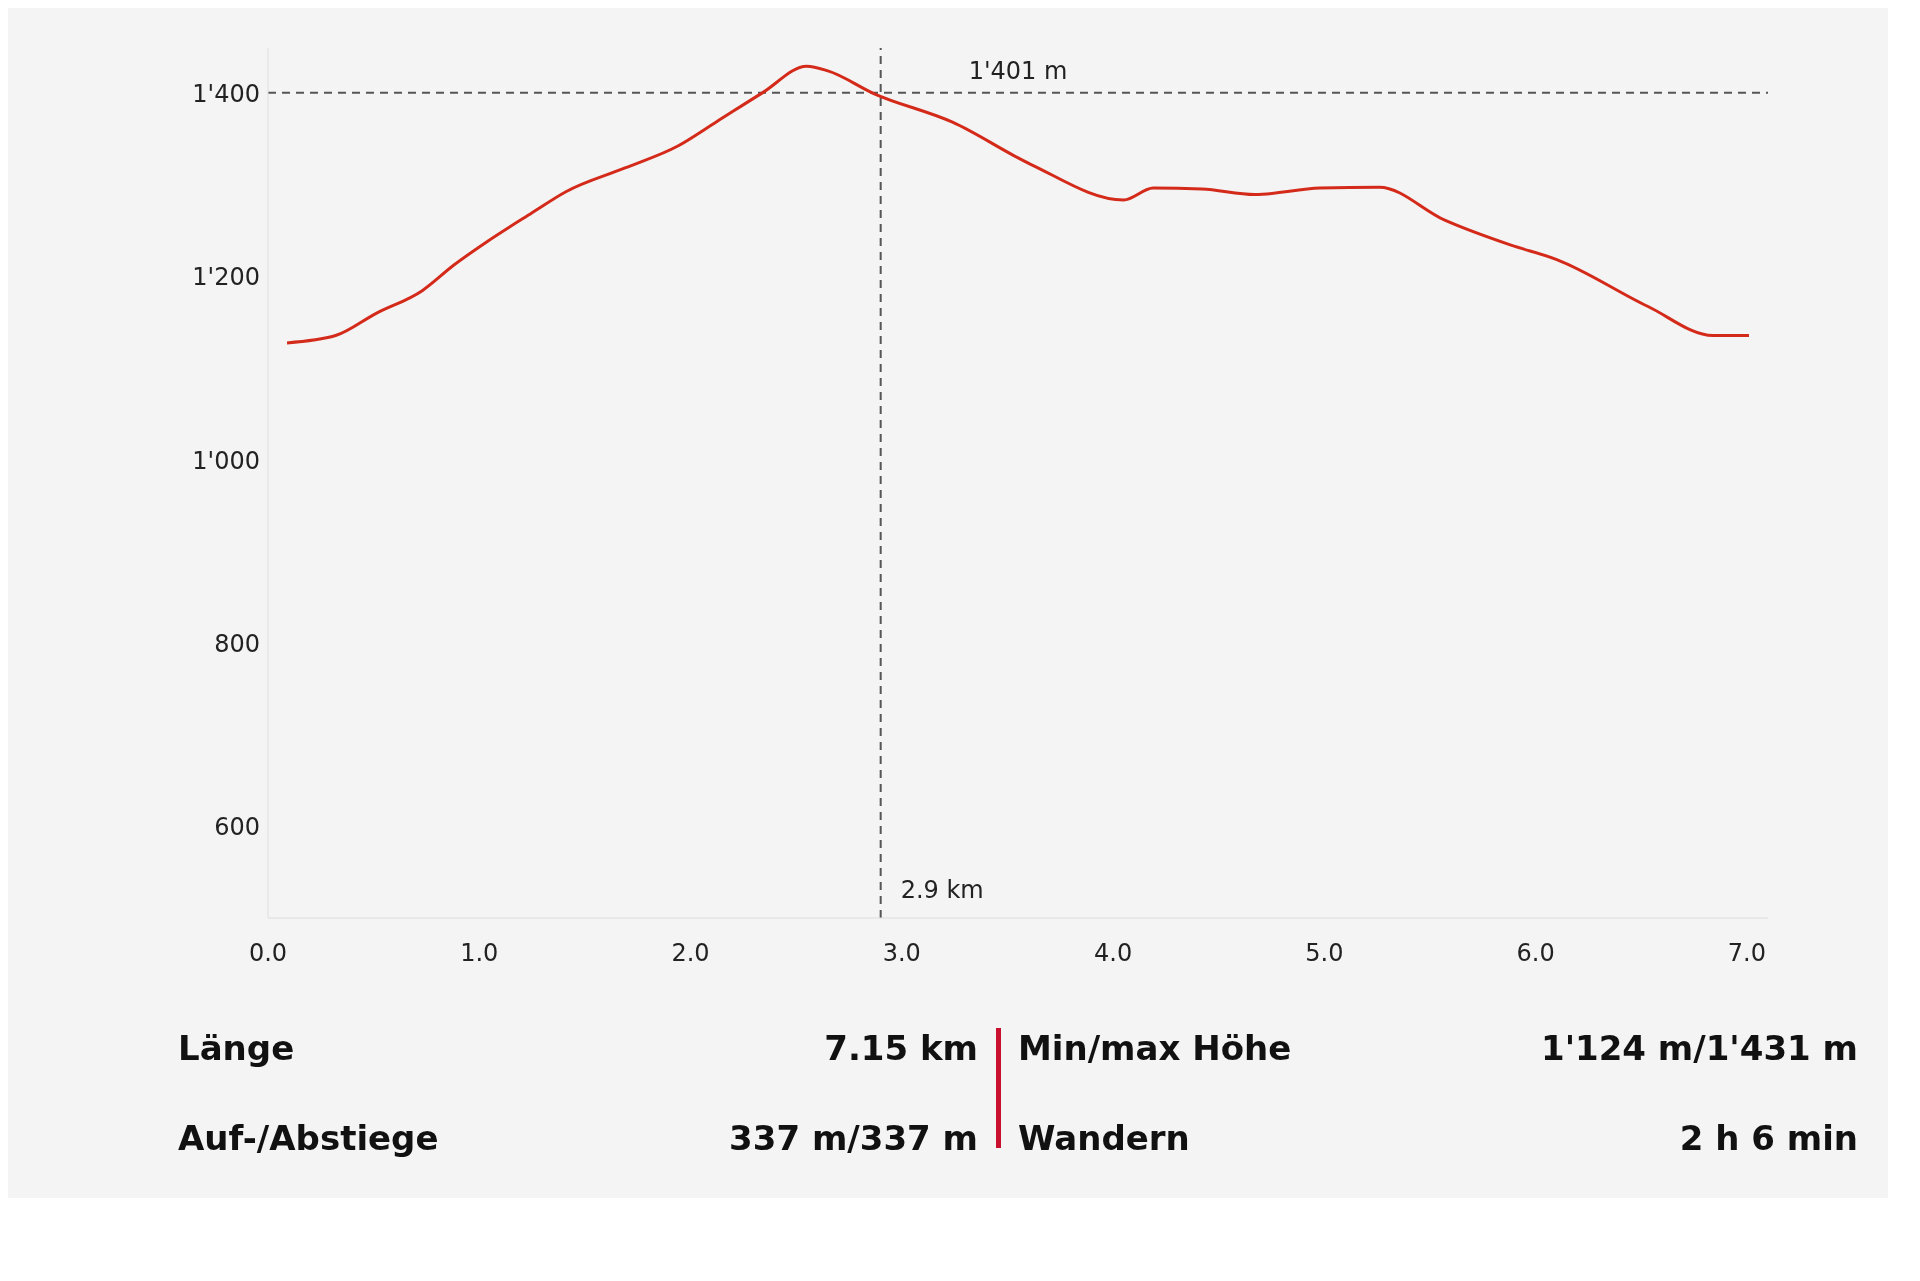 The height and width of the screenshot is (1281, 1920). Describe the element at coordinates (237, 643) in the screenshot. I see `y-tick-label: 800` at that location.